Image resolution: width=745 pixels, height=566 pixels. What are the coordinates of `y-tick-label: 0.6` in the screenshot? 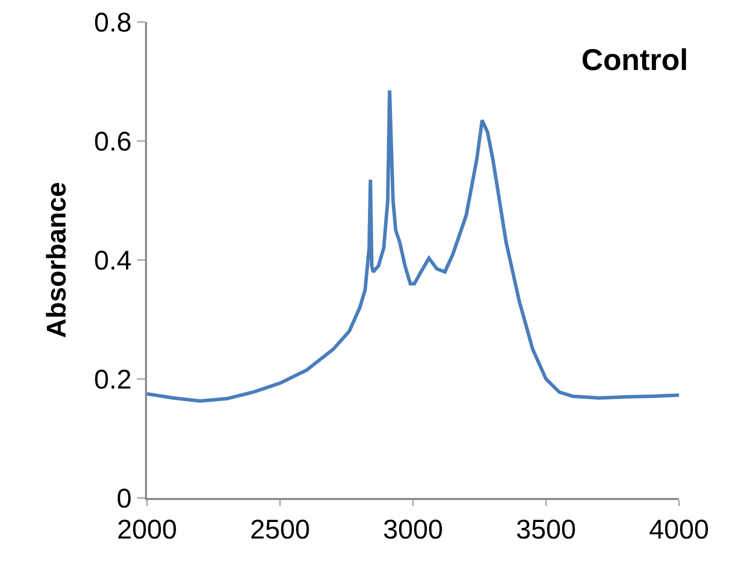 It's located at (113, 141).